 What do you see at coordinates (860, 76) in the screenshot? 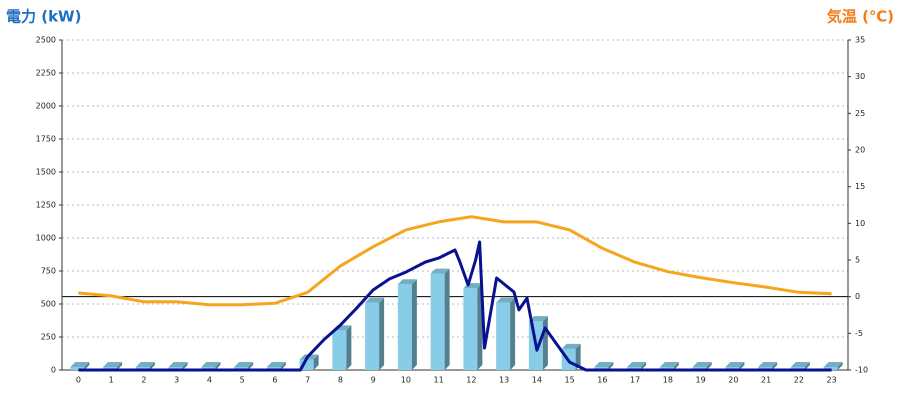
I see `y2-tick-label: 30` at bounding box center [860, 76].